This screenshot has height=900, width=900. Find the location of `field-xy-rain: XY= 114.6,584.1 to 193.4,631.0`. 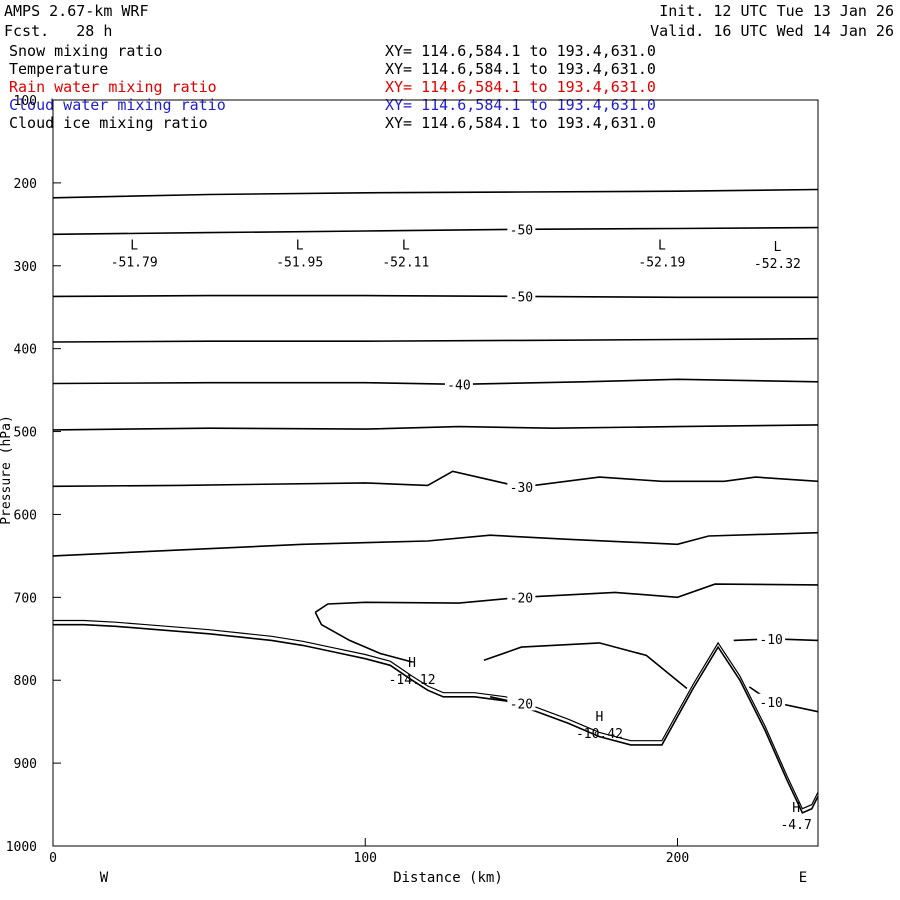

field-xy-rain: XY= 114.6,584.1 to 193.4,631.0 is located at coordinates (520, 87).